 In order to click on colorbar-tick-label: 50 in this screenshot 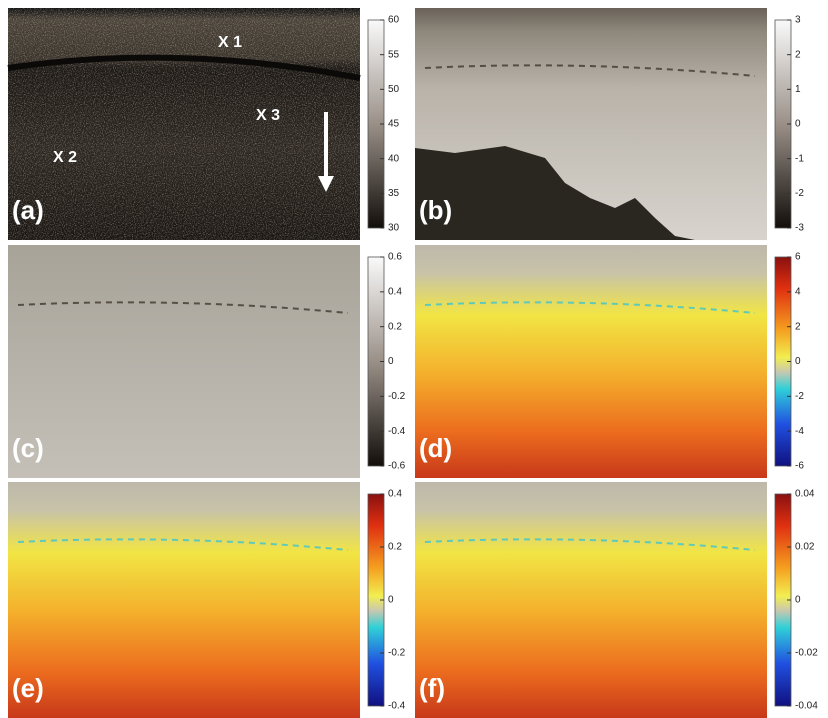, I will do `click(394, 89)`.